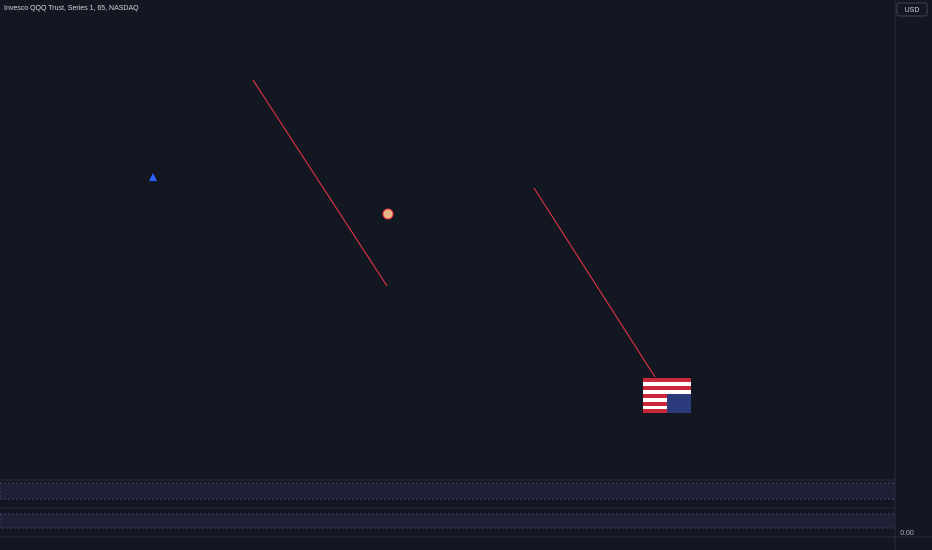 The width and height of the screenshot is (932, 550). I want to click on event-badge, so click(388, 214).